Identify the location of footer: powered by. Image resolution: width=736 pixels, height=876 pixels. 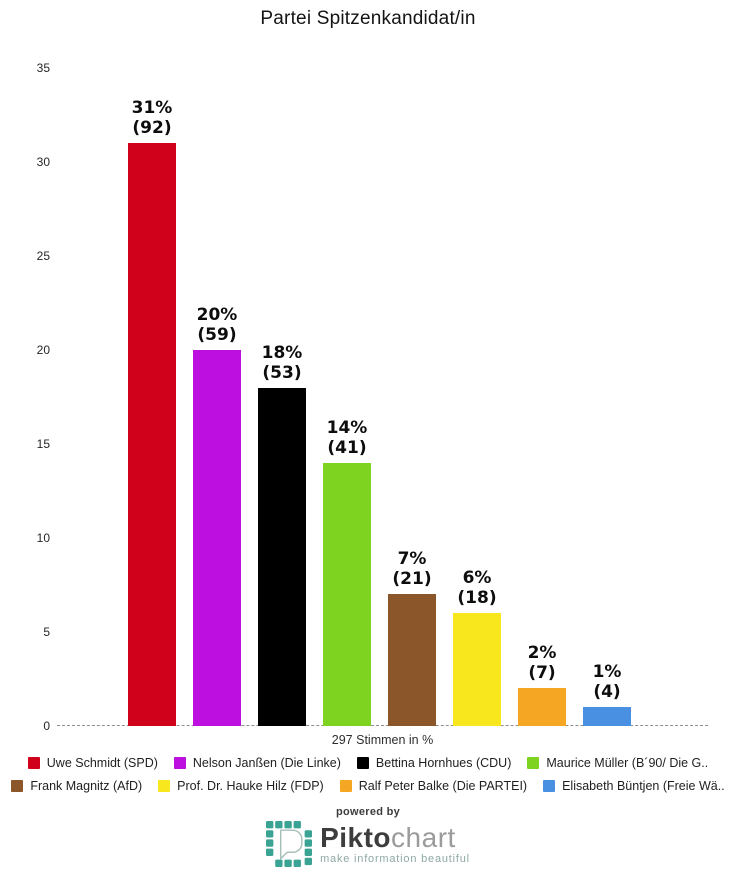
(368, 836).